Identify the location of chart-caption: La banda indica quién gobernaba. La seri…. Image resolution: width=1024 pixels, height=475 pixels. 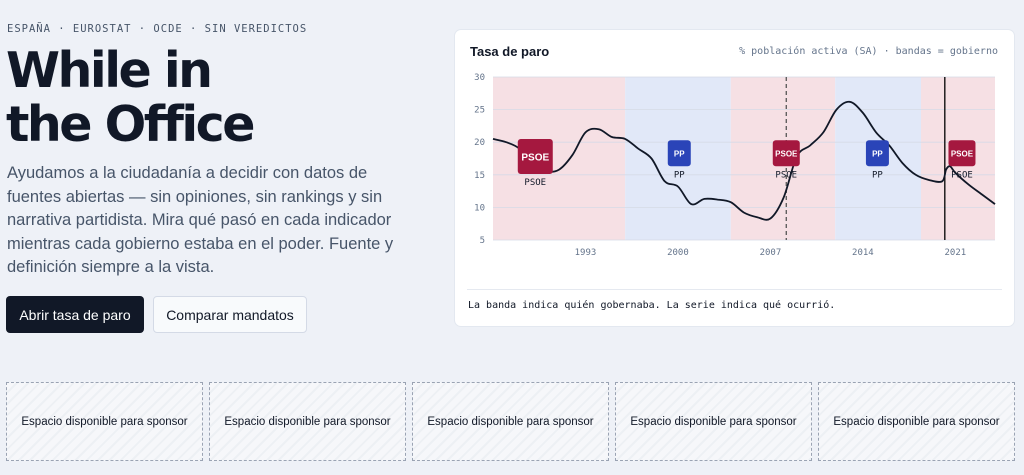
(652, 305).